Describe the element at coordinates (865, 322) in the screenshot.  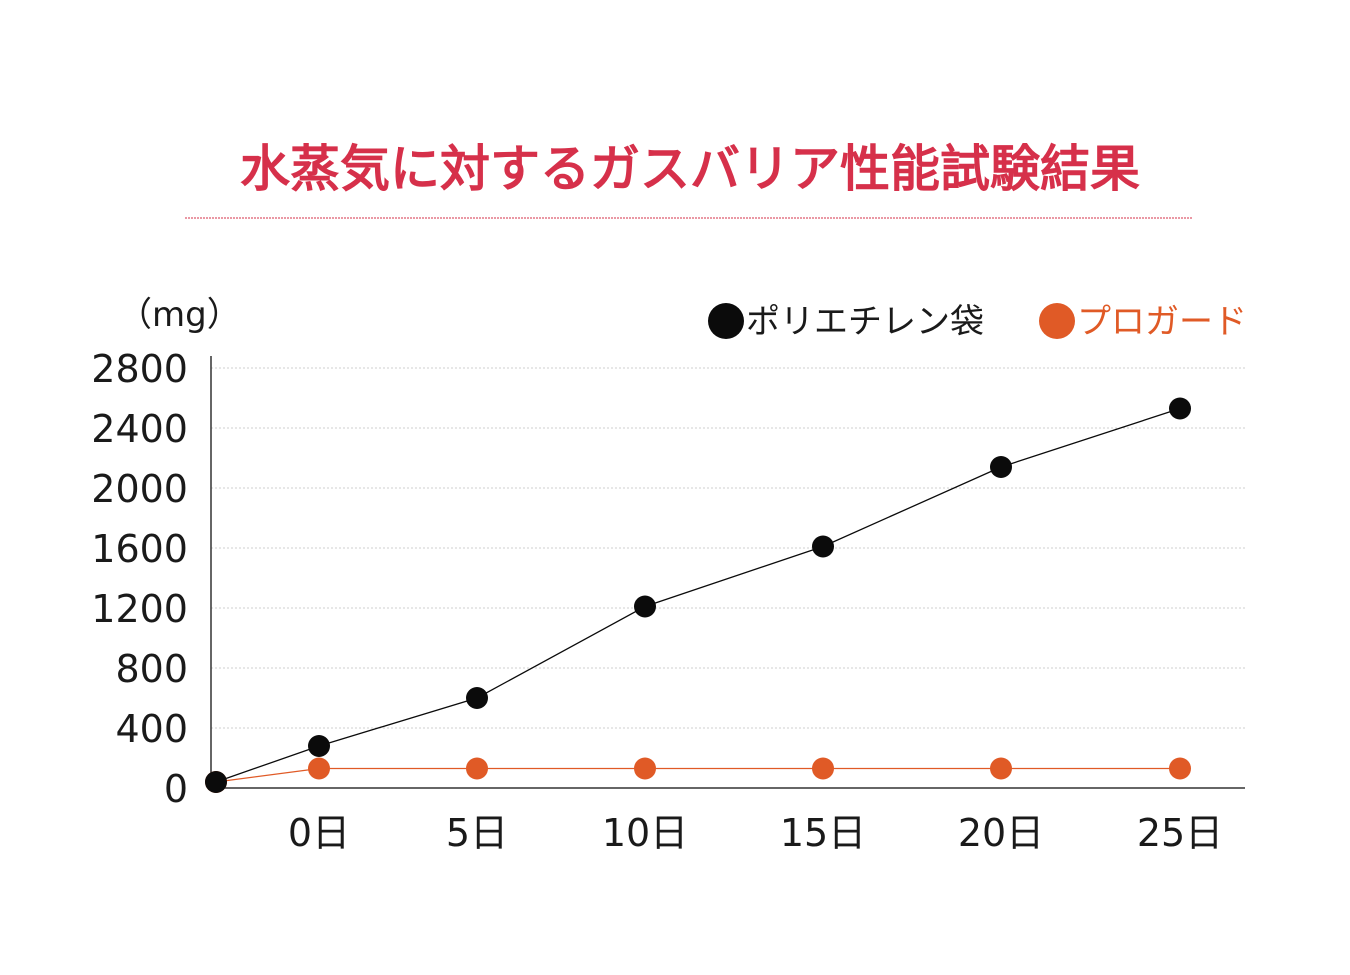
I see `legend-label-polyethylene: ポリエチレン袋` at that location.